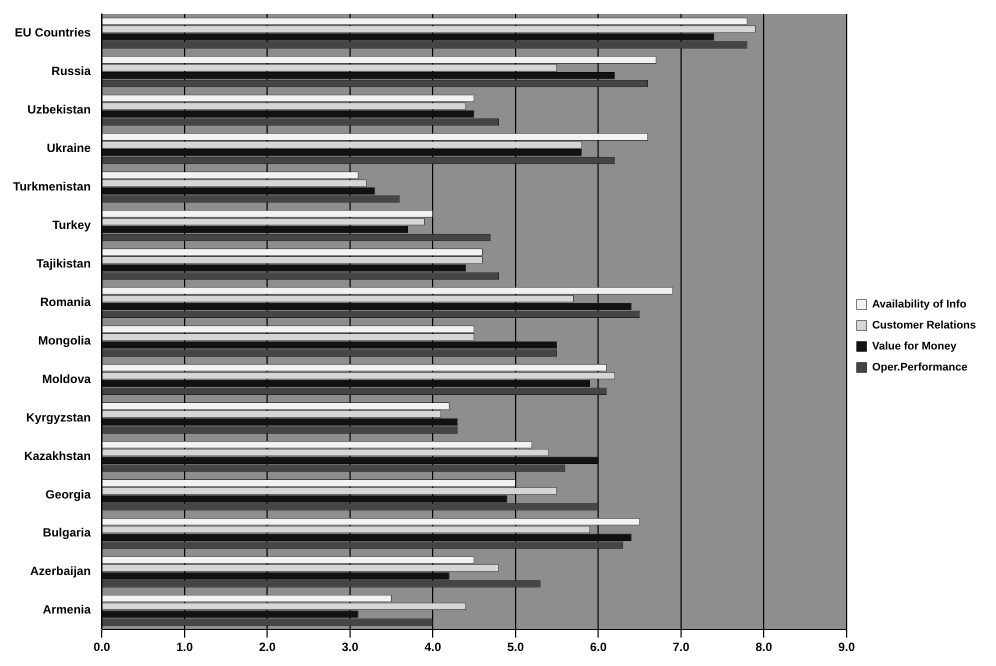 The width and height of the screenshot is (996, 666). Describe the element at coordinates (66, 301) in the screenshot. I see `y-tick-label: Romania` at that location.